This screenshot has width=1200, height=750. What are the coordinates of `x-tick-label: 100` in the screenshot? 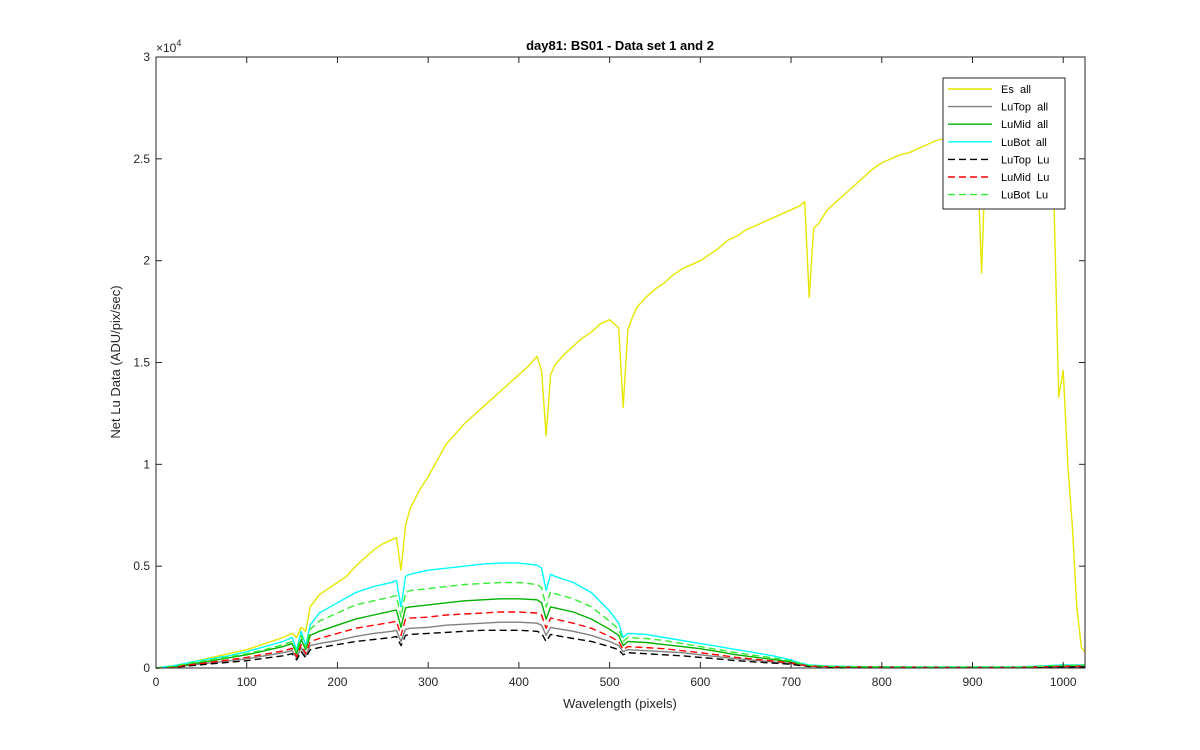 It's located at (247, 682).